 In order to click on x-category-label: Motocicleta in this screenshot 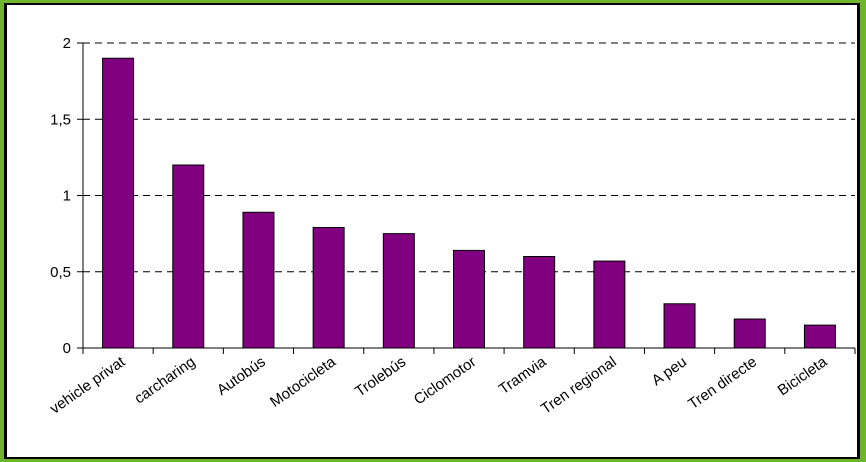, I will do `click(303, 382)`.